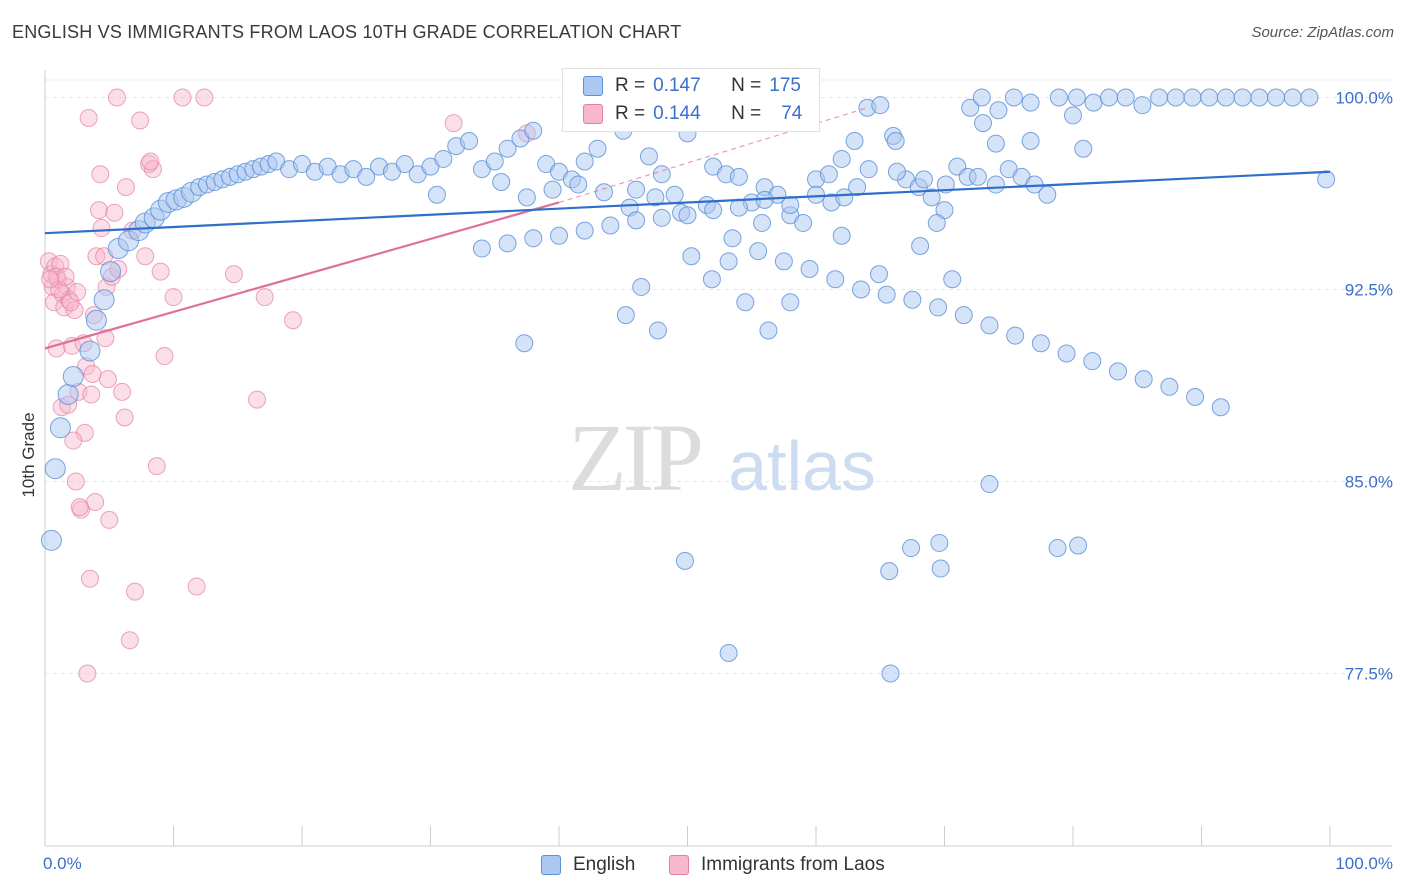 The image size is (1406, 892). Describe the element at coordinates (62, 863) in the screenshot. I see `x-tick-label: 0.0%` at that location.